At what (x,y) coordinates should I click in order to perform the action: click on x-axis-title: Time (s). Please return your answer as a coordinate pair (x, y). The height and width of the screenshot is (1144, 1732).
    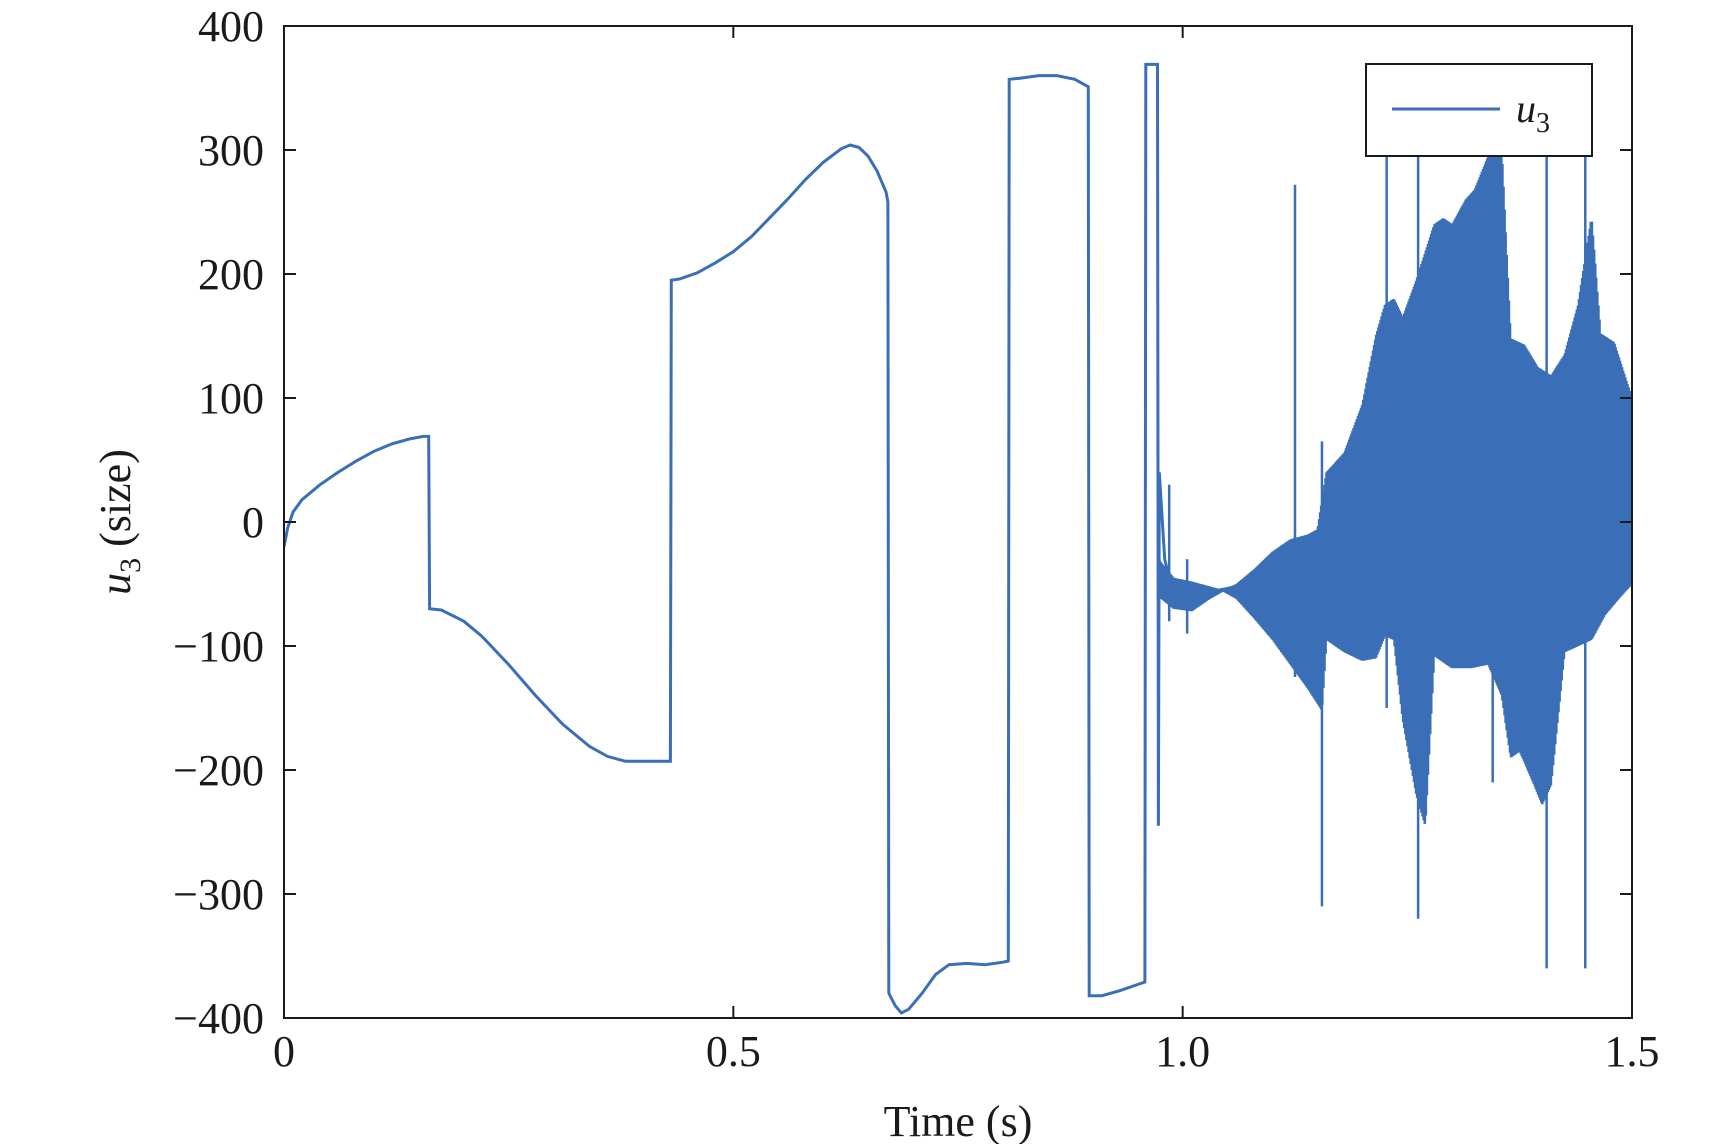
    Looking at the image, I should click on (958, 1120).